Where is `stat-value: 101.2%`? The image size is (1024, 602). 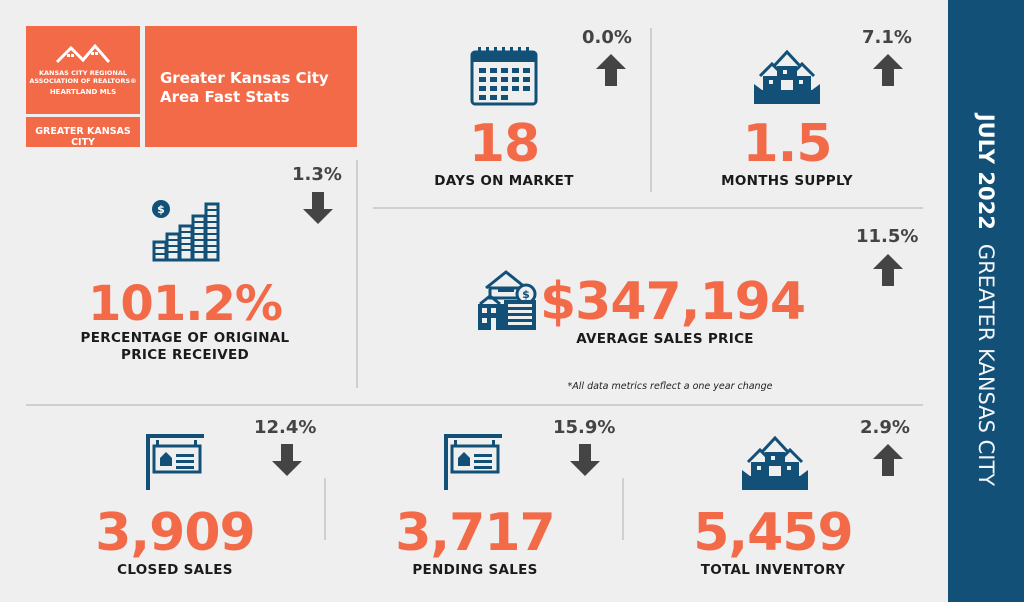
stat-value: 101.2% is located at coordinates (185, 304).